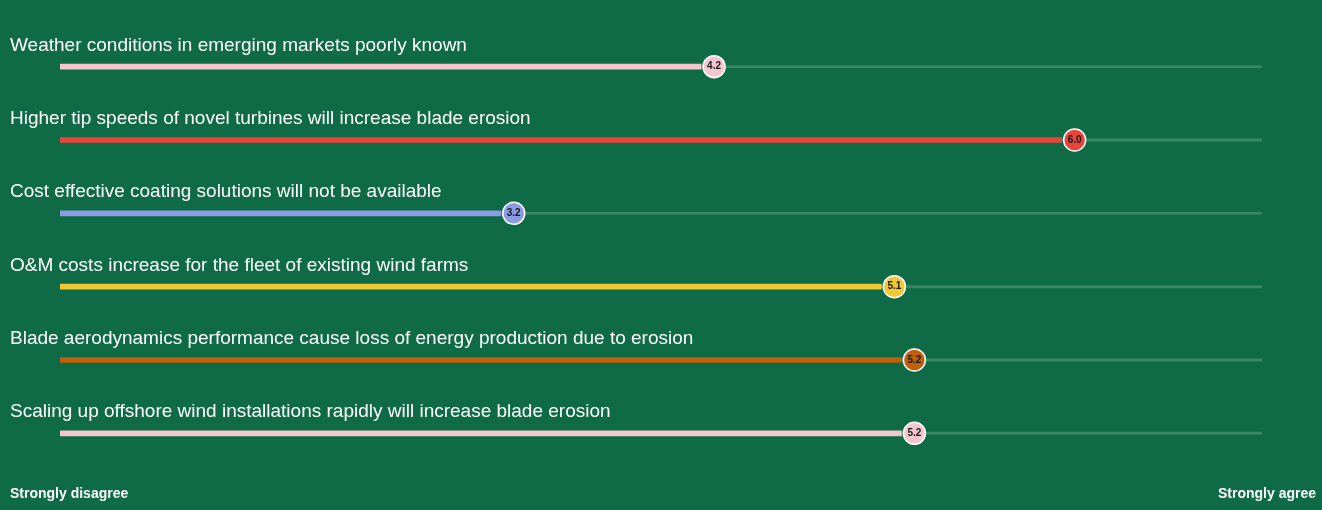 This screenshot has width=1322, height=510. What do you see at coordinates (226, 191) in the screenshot?
I see `y-tick-label: Cost effective coating solutions will not be available` at bounding box center [226, 191].